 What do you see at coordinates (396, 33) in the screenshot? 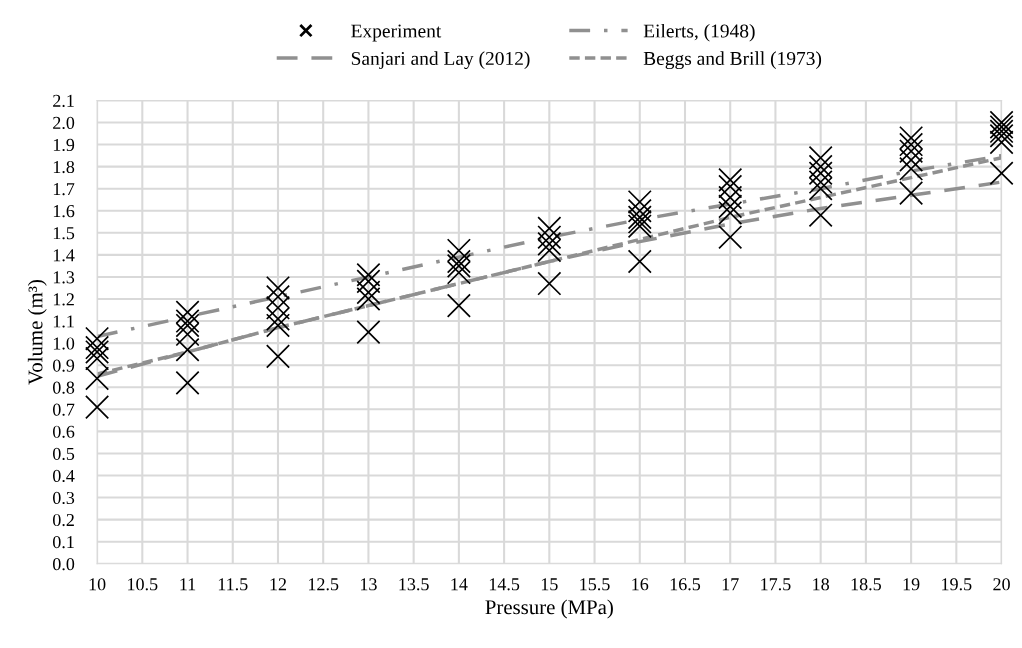
I see `legend-label: Experiment` at bounding box center [396, 33].